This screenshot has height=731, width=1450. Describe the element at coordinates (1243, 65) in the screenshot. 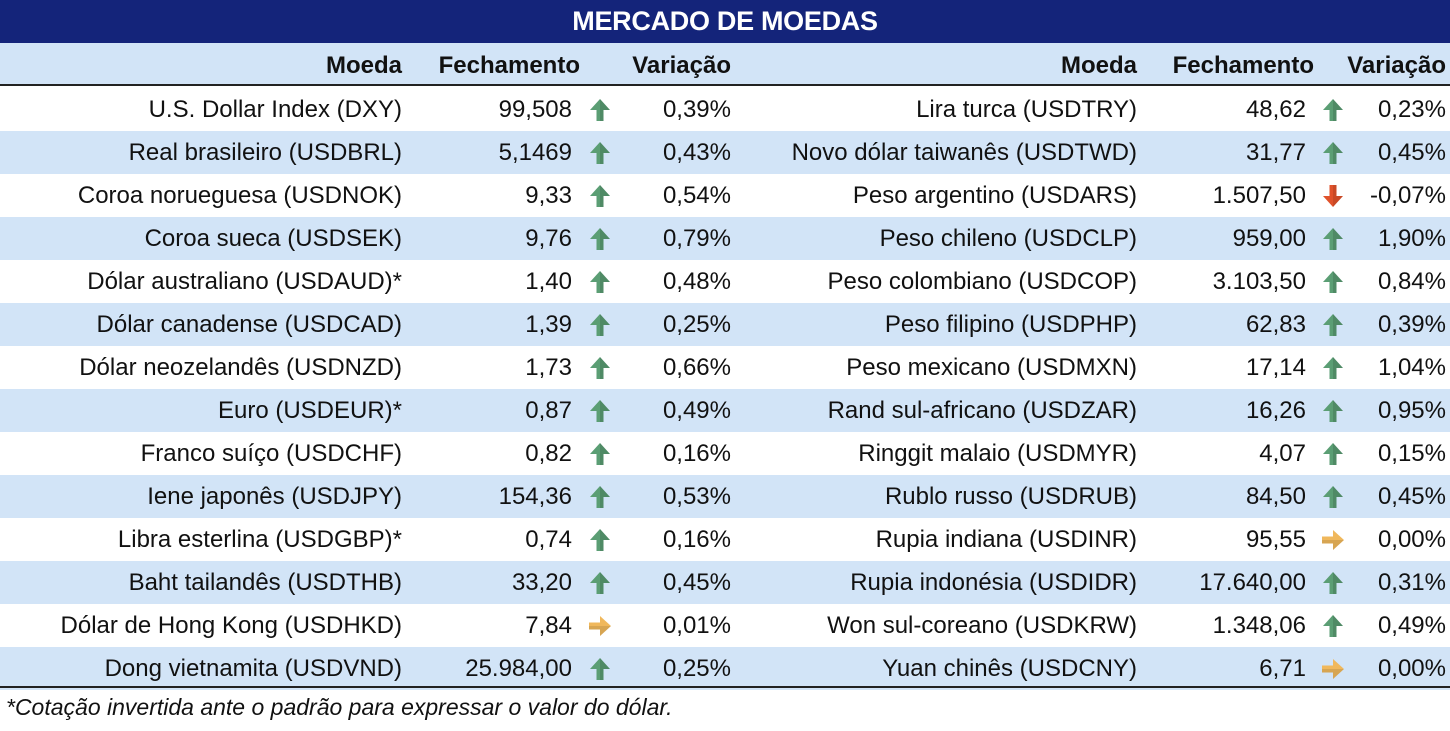

I see `right-header-close: Fechamento` at that location.